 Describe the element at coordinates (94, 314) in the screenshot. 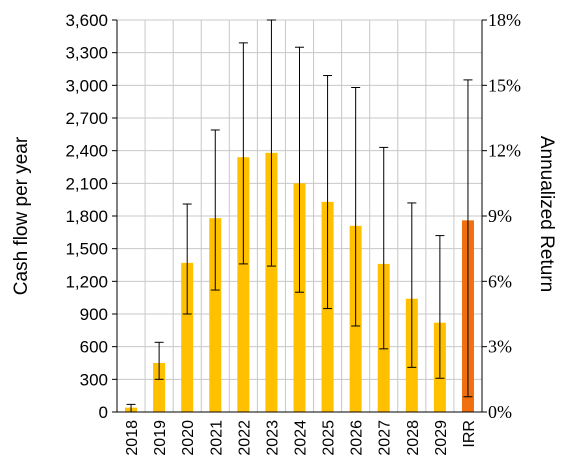

I see `y-tick-label: 900` at that location.